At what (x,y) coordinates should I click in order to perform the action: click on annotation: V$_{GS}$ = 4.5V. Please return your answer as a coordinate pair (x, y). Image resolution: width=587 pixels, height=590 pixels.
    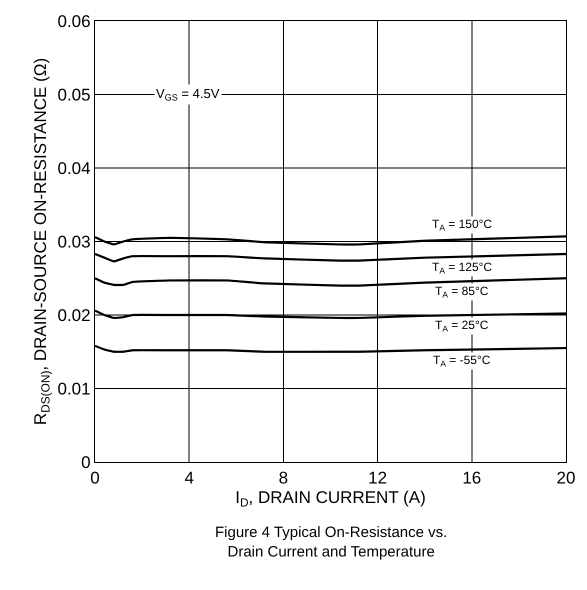
    Looking at the image, I should click on (188, 94).